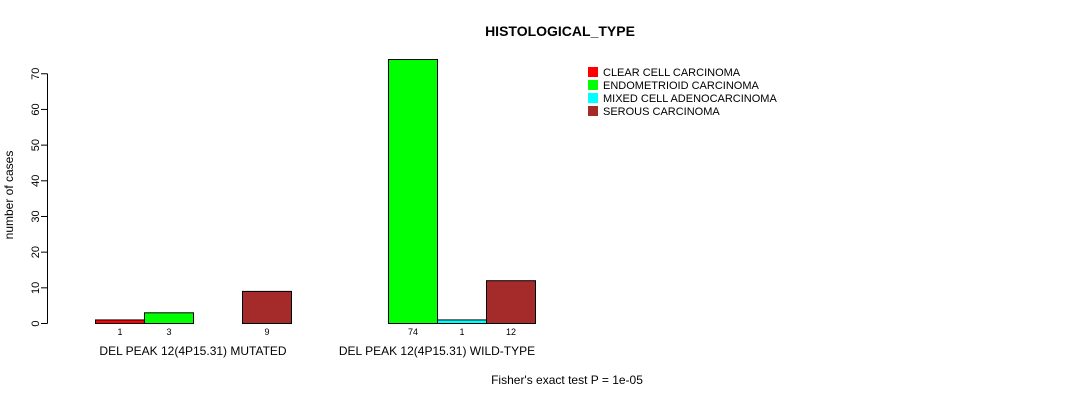  What do you see at coordinates (193, 351) in the screenshot?
I see `category-label: DEL PEAK 12(4P15.31) MUTATED` at bounding box center [193, 351].